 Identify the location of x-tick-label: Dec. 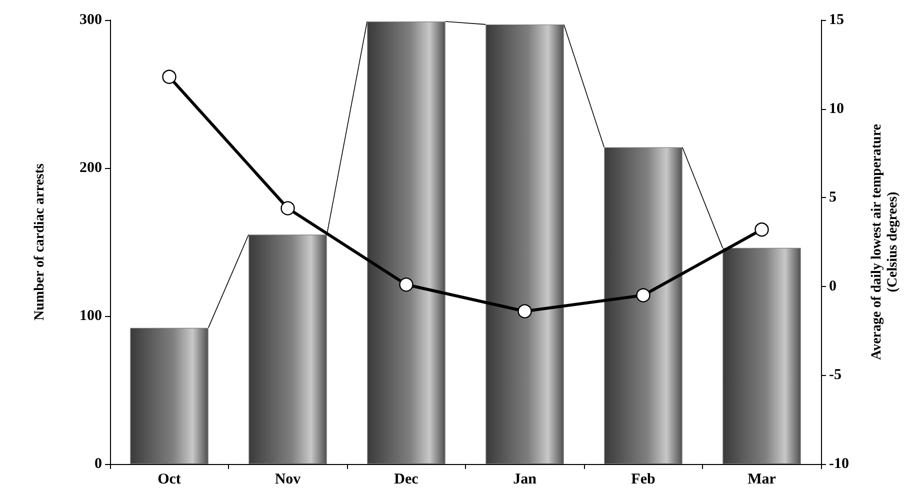
(406, 480).